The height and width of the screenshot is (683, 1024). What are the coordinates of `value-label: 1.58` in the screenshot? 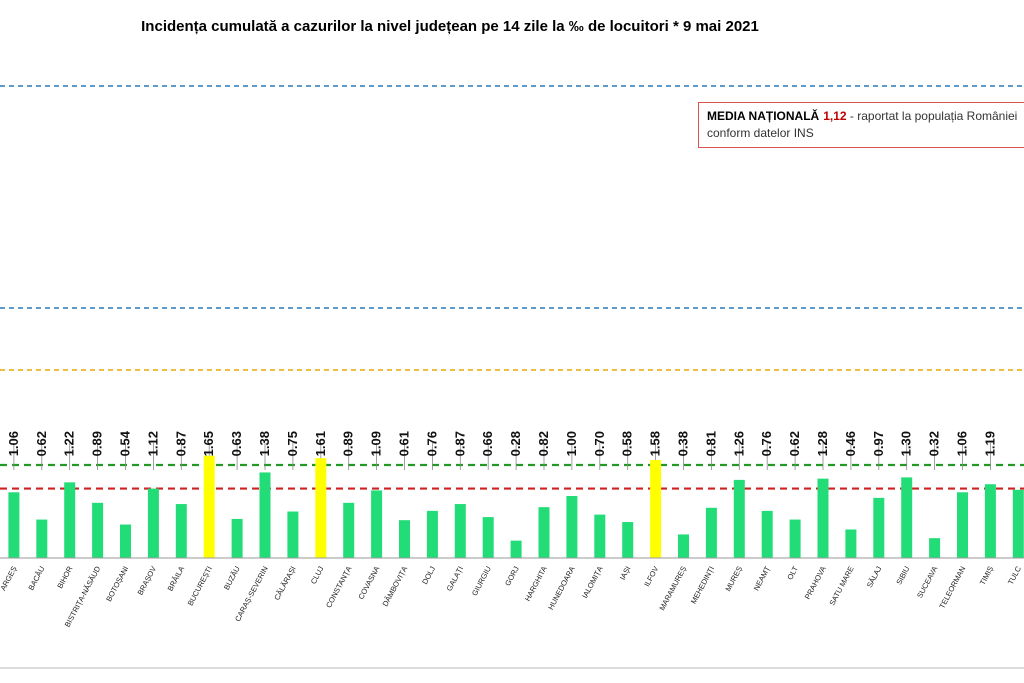 It's located at (655, 443).